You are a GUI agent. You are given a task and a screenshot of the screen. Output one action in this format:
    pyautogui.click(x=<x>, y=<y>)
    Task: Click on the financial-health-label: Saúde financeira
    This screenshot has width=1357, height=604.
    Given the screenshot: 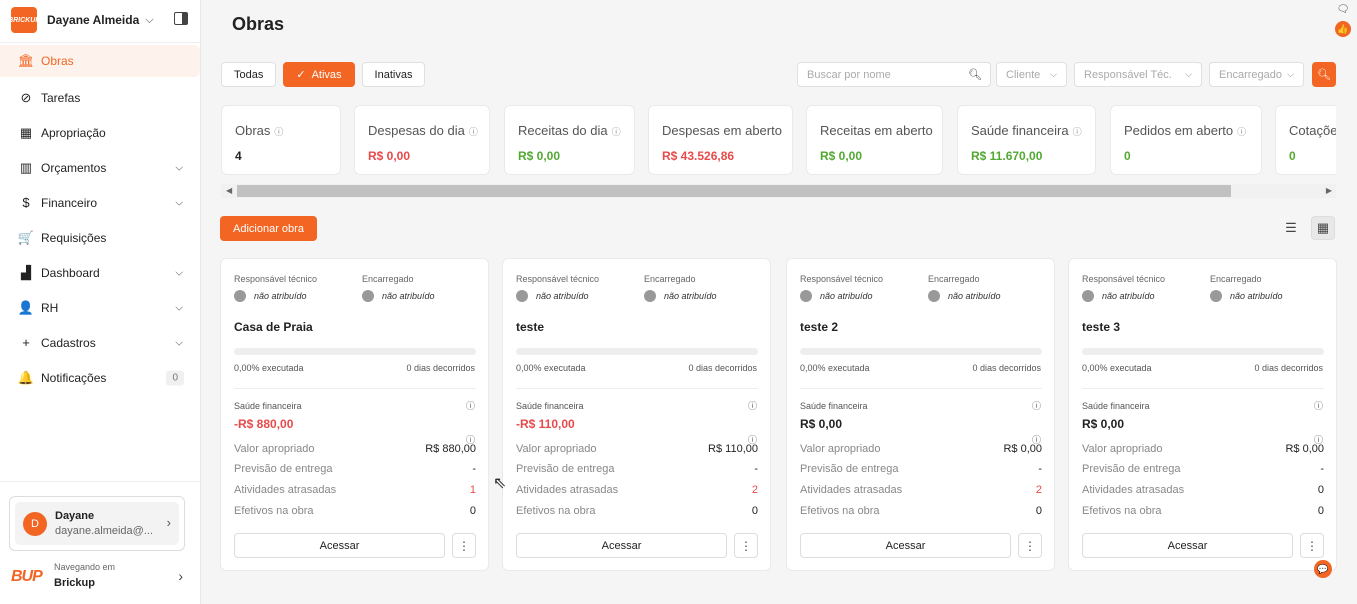 What is the action you would take?
    pyautogui.click(x=834, y=406)
    